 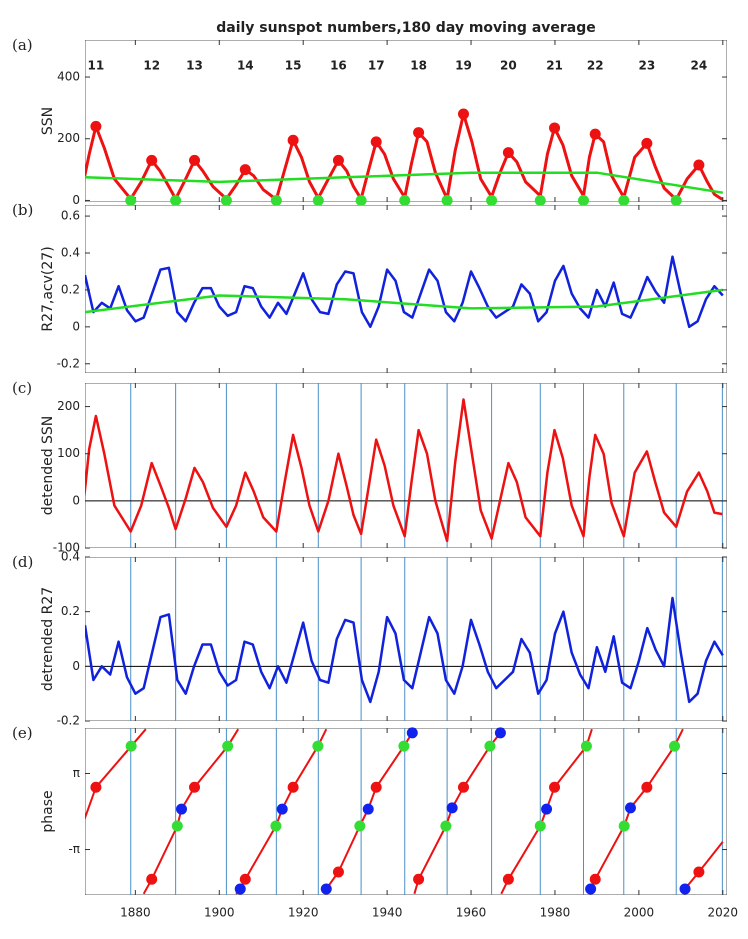 I want to click on x-tick-label: 2020, so click(x=723, y=913).